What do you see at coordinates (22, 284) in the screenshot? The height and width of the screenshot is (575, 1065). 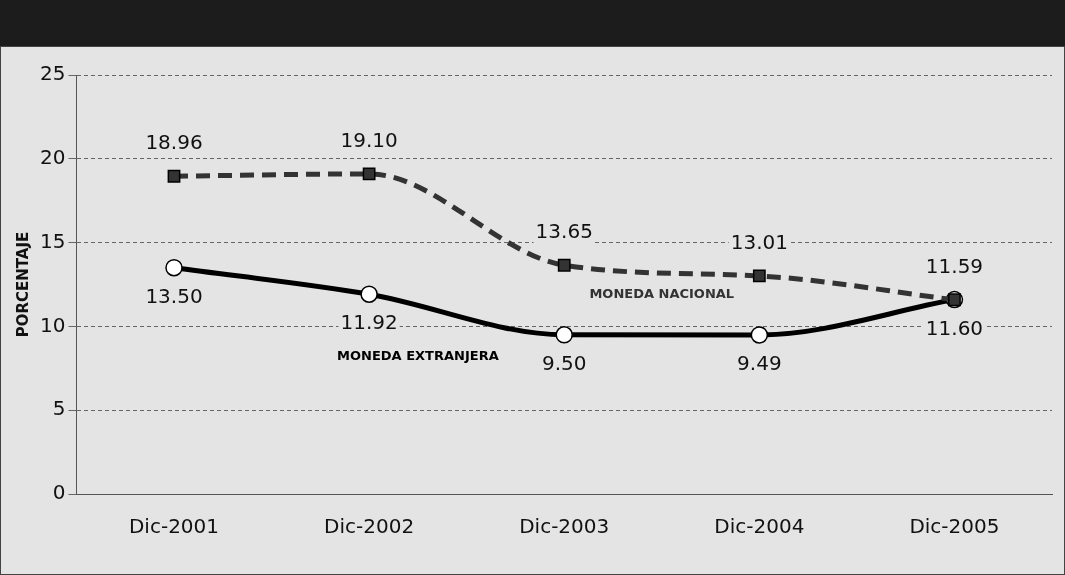 I see `y-axis-title: PORCENTAJE` at bounding box center [22, 284].